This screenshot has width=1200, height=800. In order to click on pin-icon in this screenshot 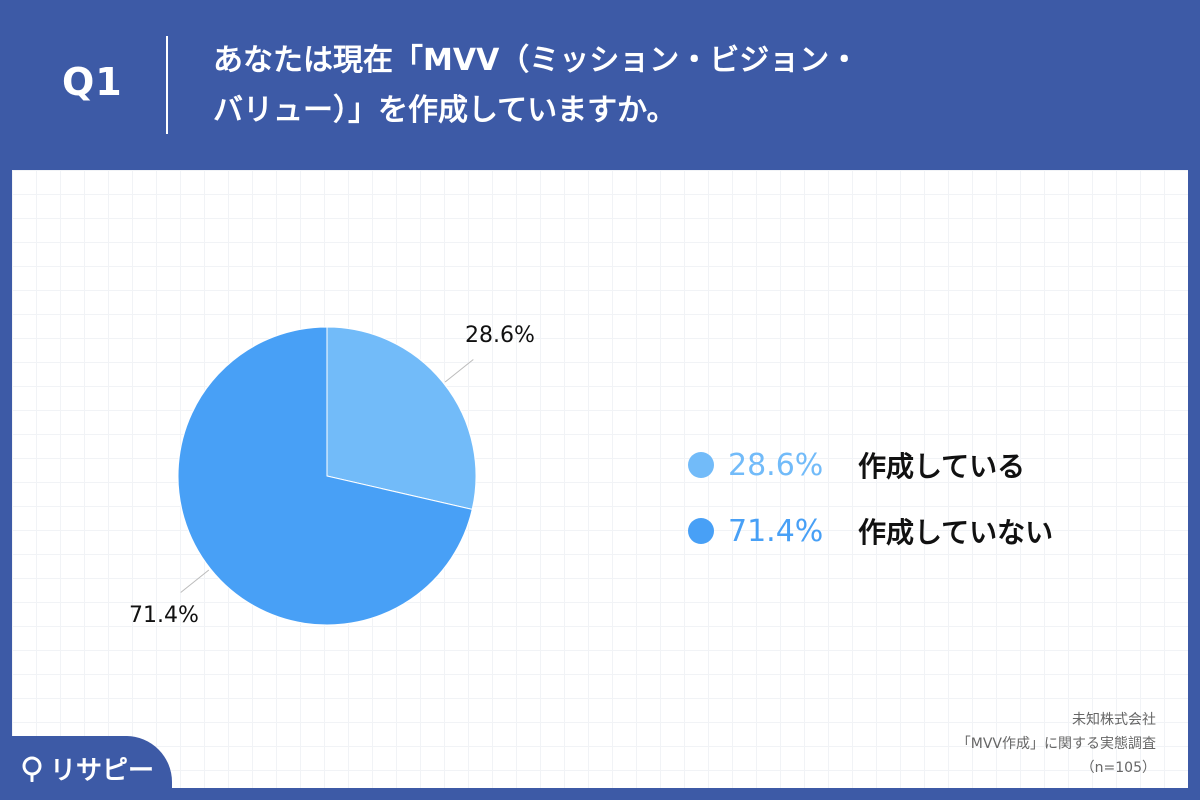, I will do `click(32, 769)`.